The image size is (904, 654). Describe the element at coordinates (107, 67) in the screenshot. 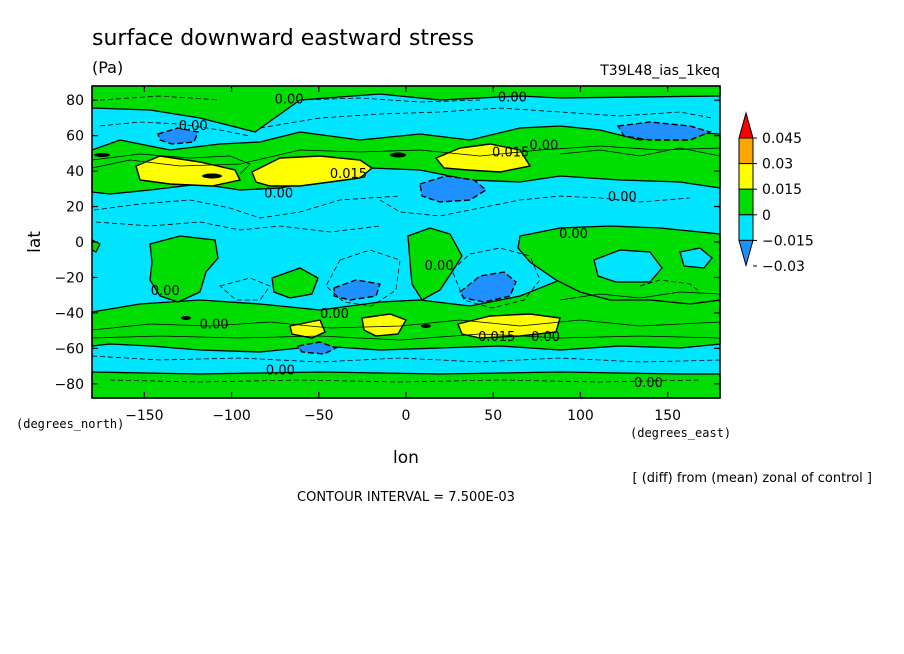

I see `chart-units: (Pa)` at that location.